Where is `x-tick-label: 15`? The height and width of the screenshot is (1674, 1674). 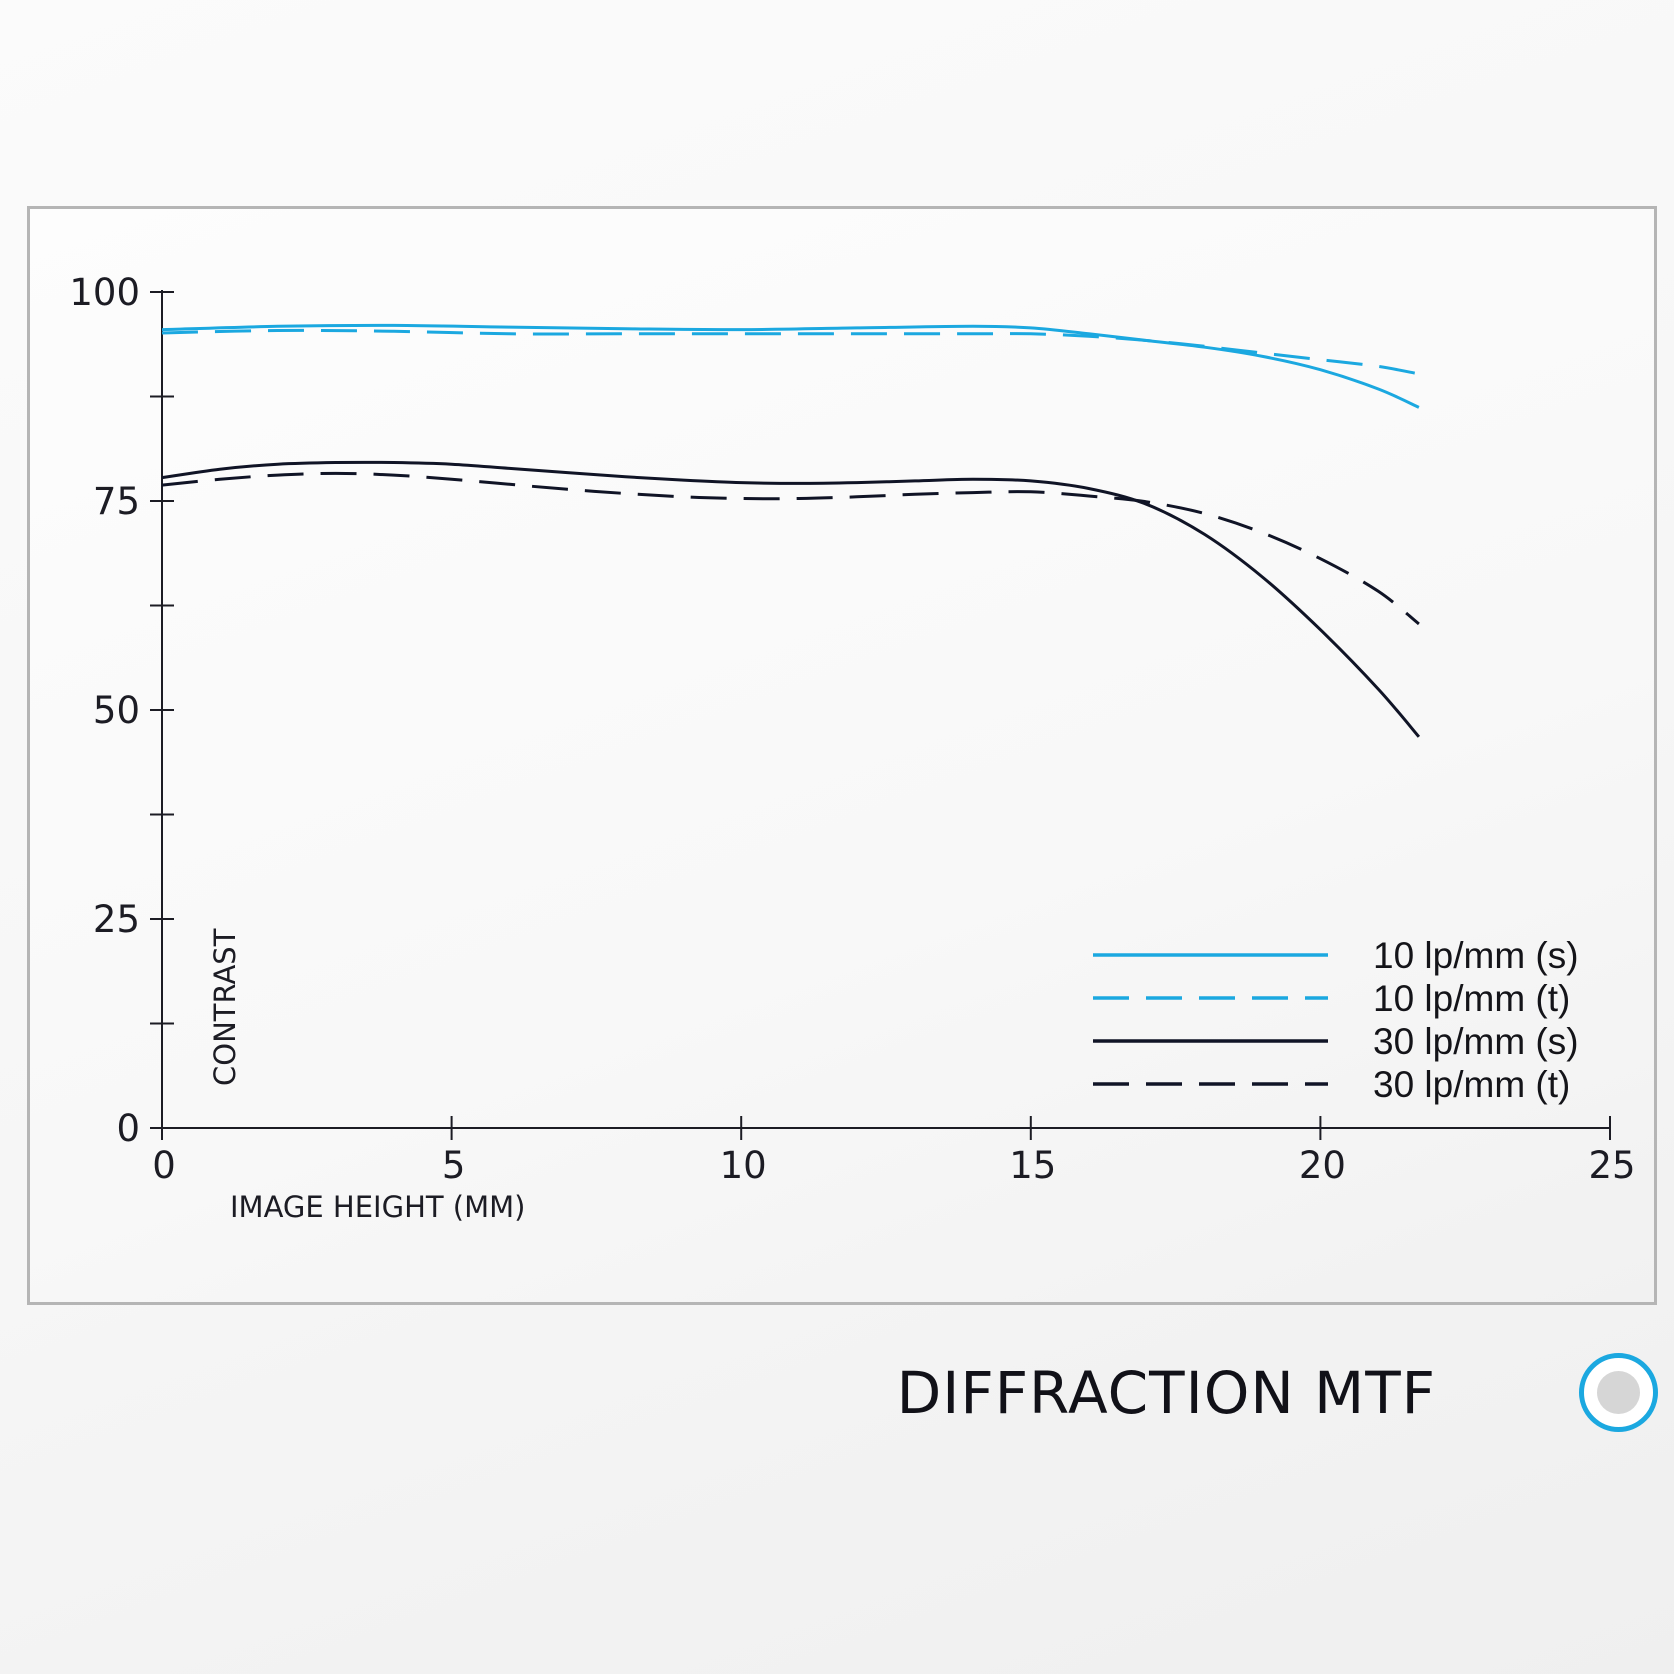 x-tick-label: 15 is located at coordinates (1032, 1165).